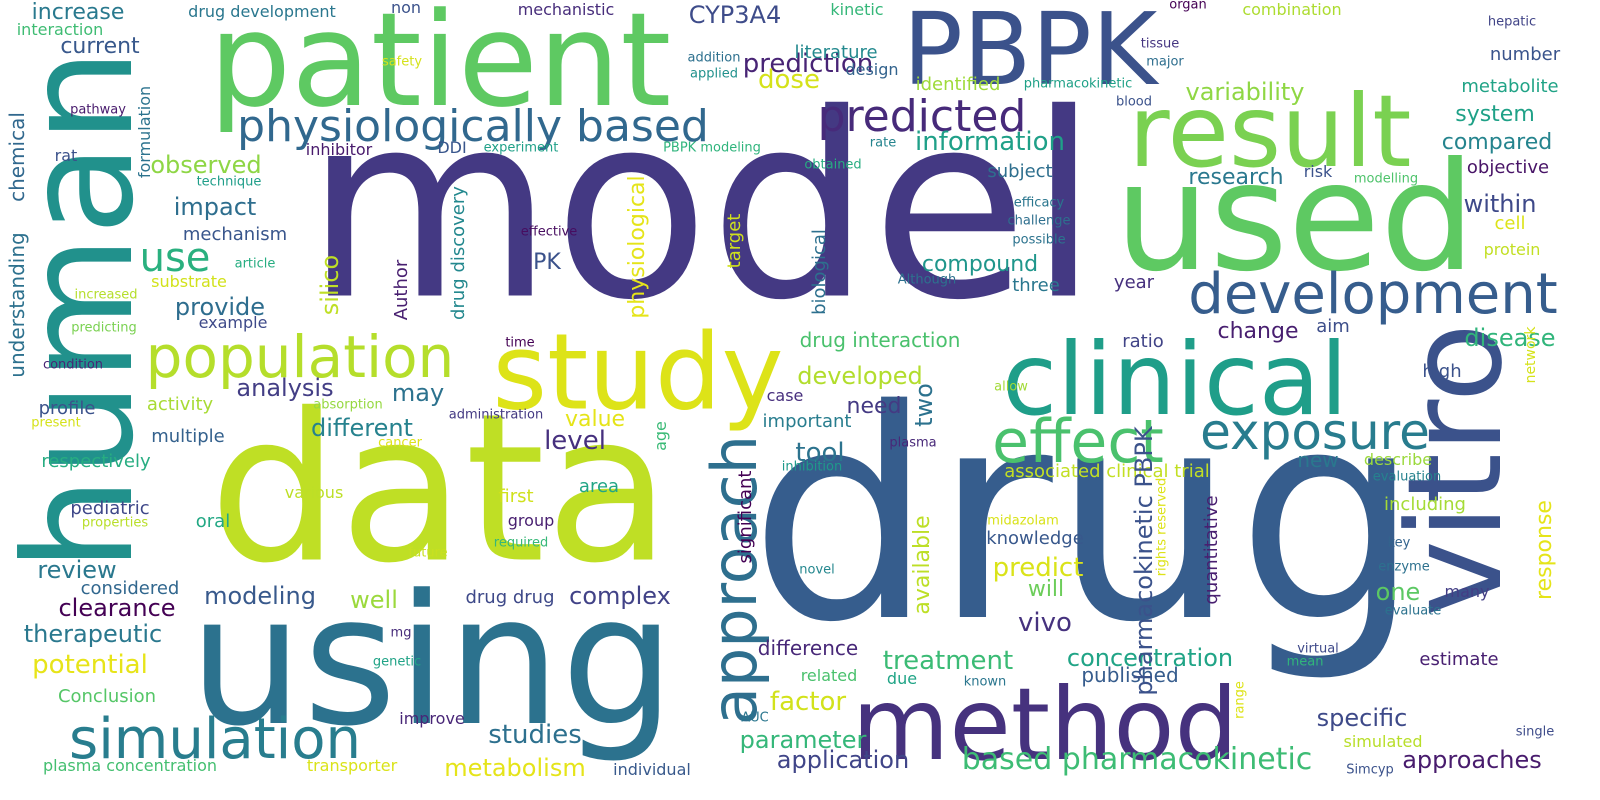  What do you see at coordinates (1188, 6) in the screenshot?
I see `word-organ: organ` at bounding box center [1188, 6].